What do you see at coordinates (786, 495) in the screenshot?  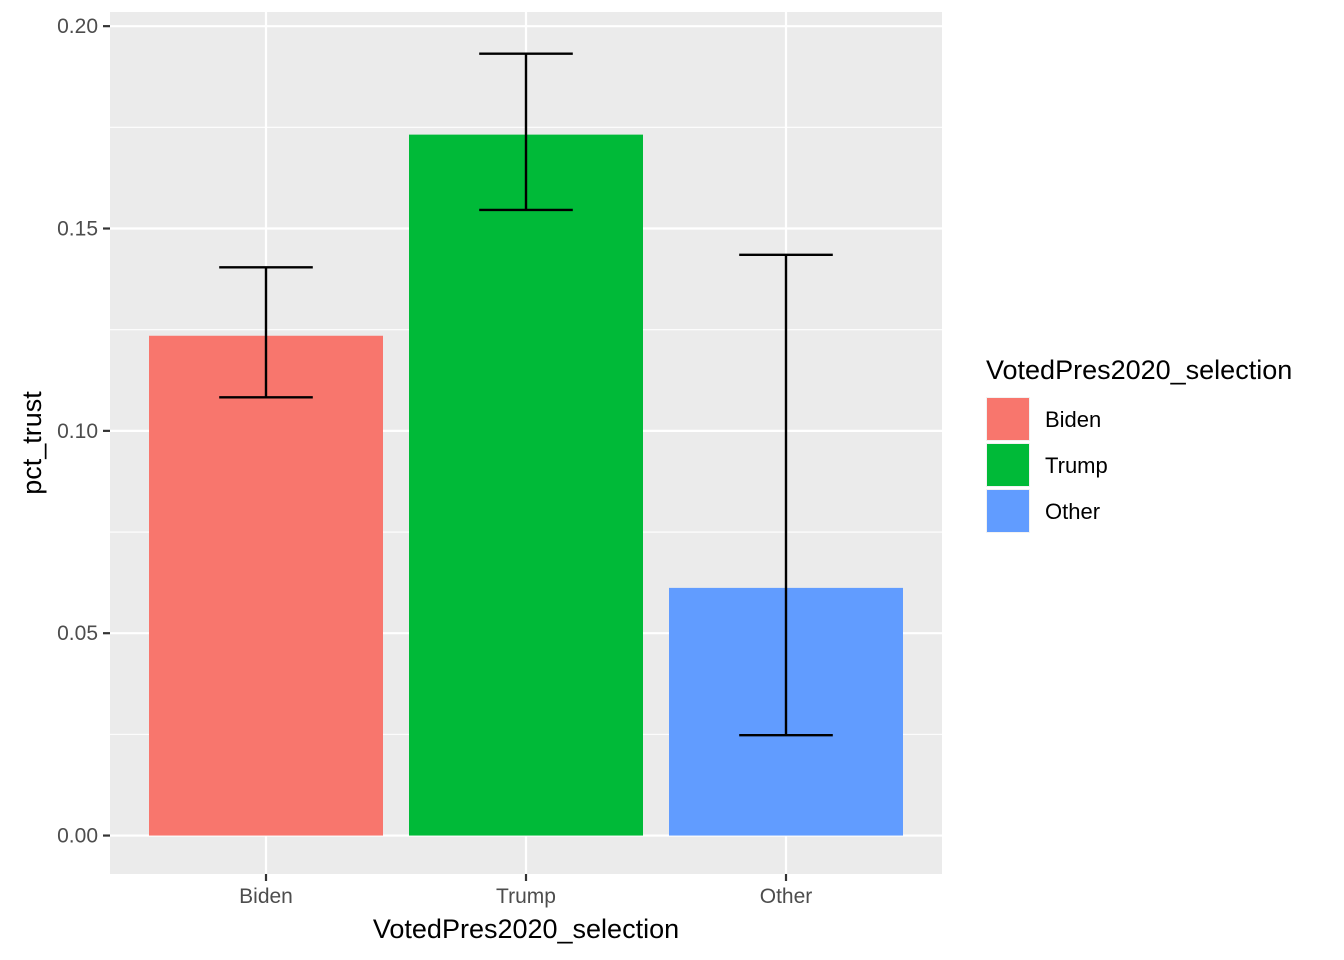 I see `error-bar-other` at bounding box center [786, 495].